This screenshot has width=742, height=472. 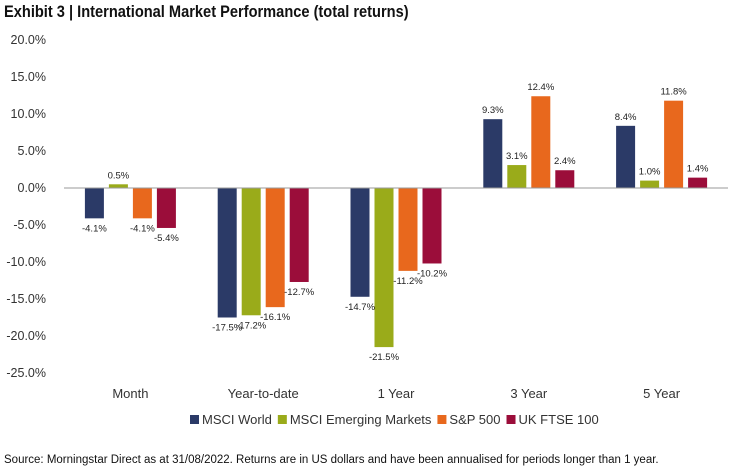 What do you see at coordinates (299, 292) in the screenshot?
I see `data-label: -12.7%` at bounding box center [299, 292].